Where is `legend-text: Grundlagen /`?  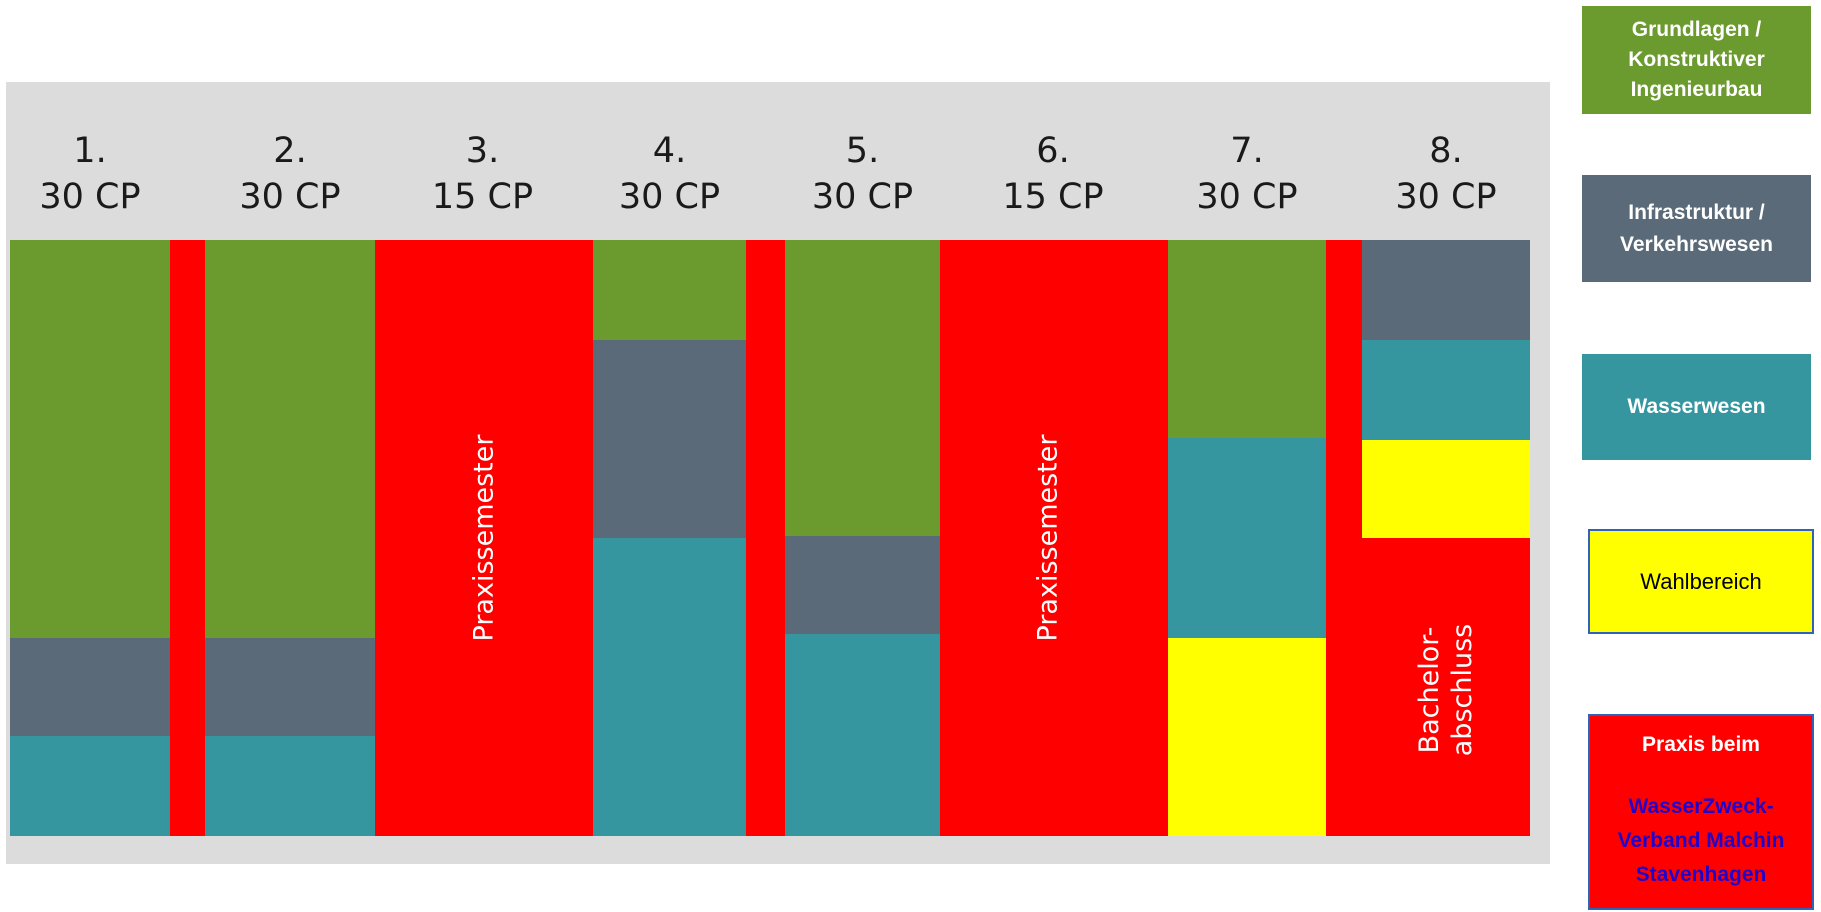
legend-text: Grundlagen / is located at coordinates (1696, 29).